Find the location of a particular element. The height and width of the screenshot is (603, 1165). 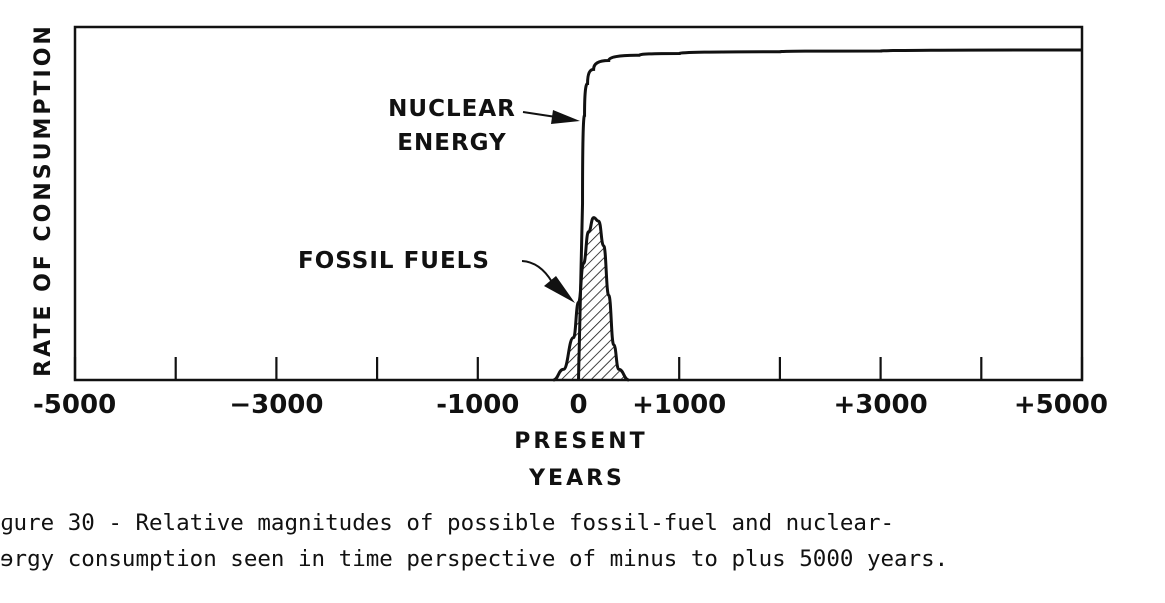

fossil-arrow-shaft is located at coordinates (537, 271).